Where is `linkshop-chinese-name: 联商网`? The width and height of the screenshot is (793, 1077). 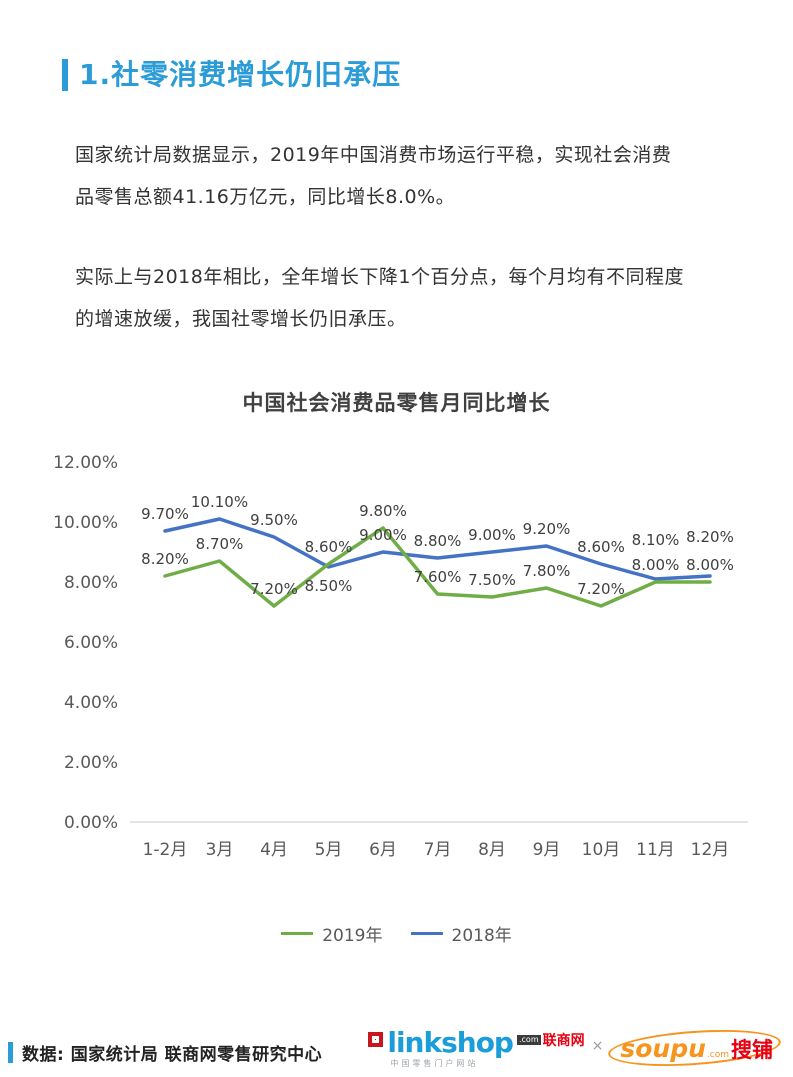
linkshop-chinese-name: 联商网 is located at coordinates (563, 1041).